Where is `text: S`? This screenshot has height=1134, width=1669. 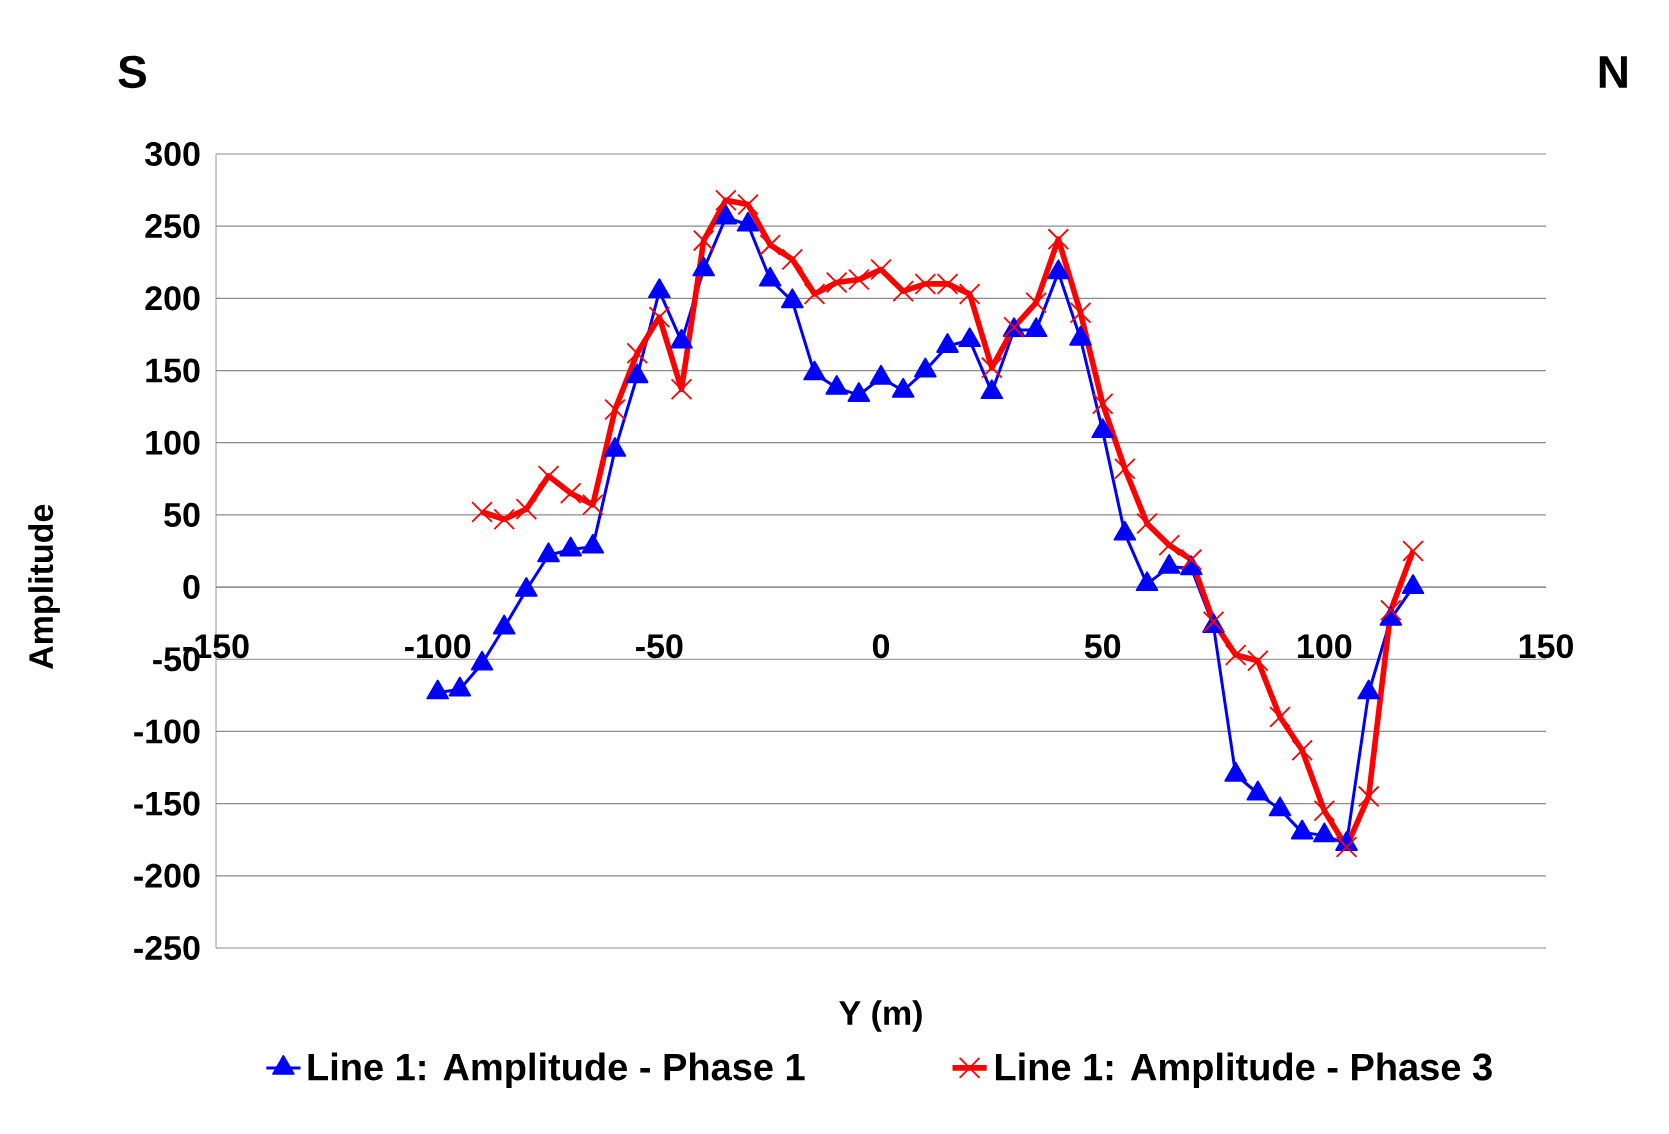 text: S is located at coordinates (132, 72).